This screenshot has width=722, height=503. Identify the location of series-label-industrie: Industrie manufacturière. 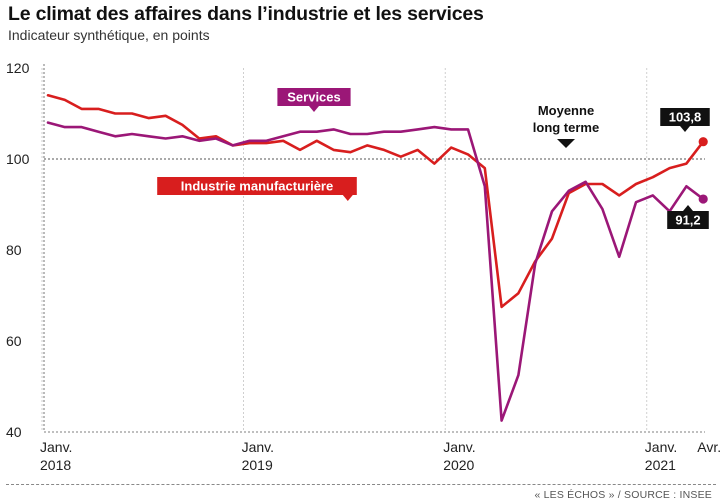
(257, 189).